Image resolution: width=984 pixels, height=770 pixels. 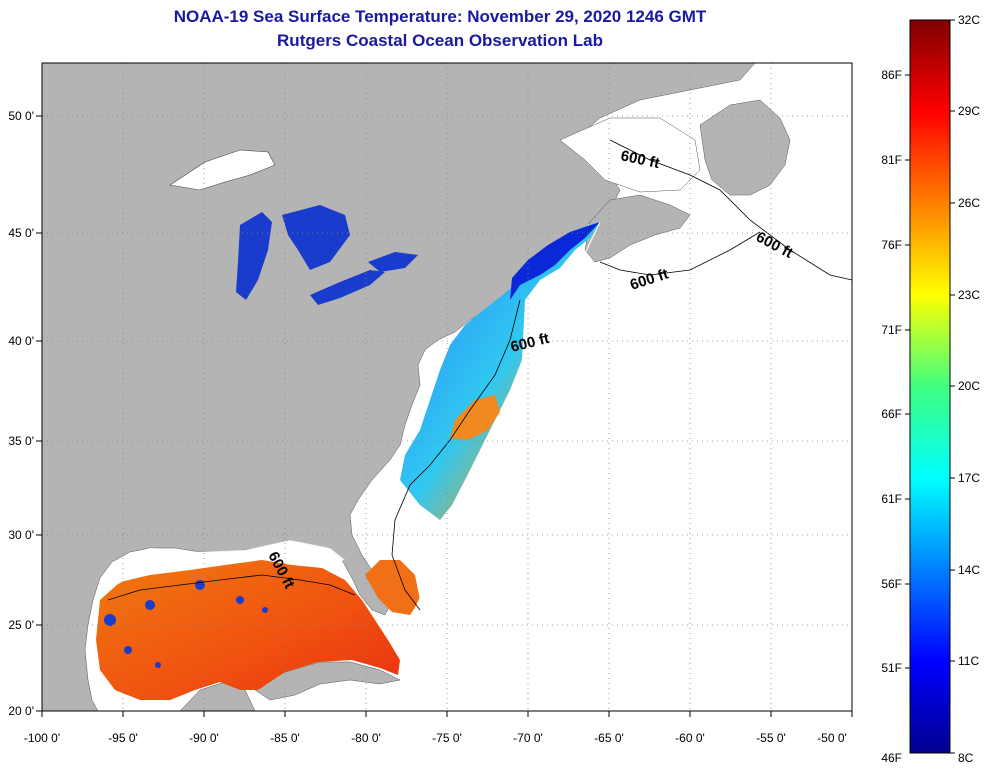 I want to click on lon-label: -80 0', so click(x=366, y=738).